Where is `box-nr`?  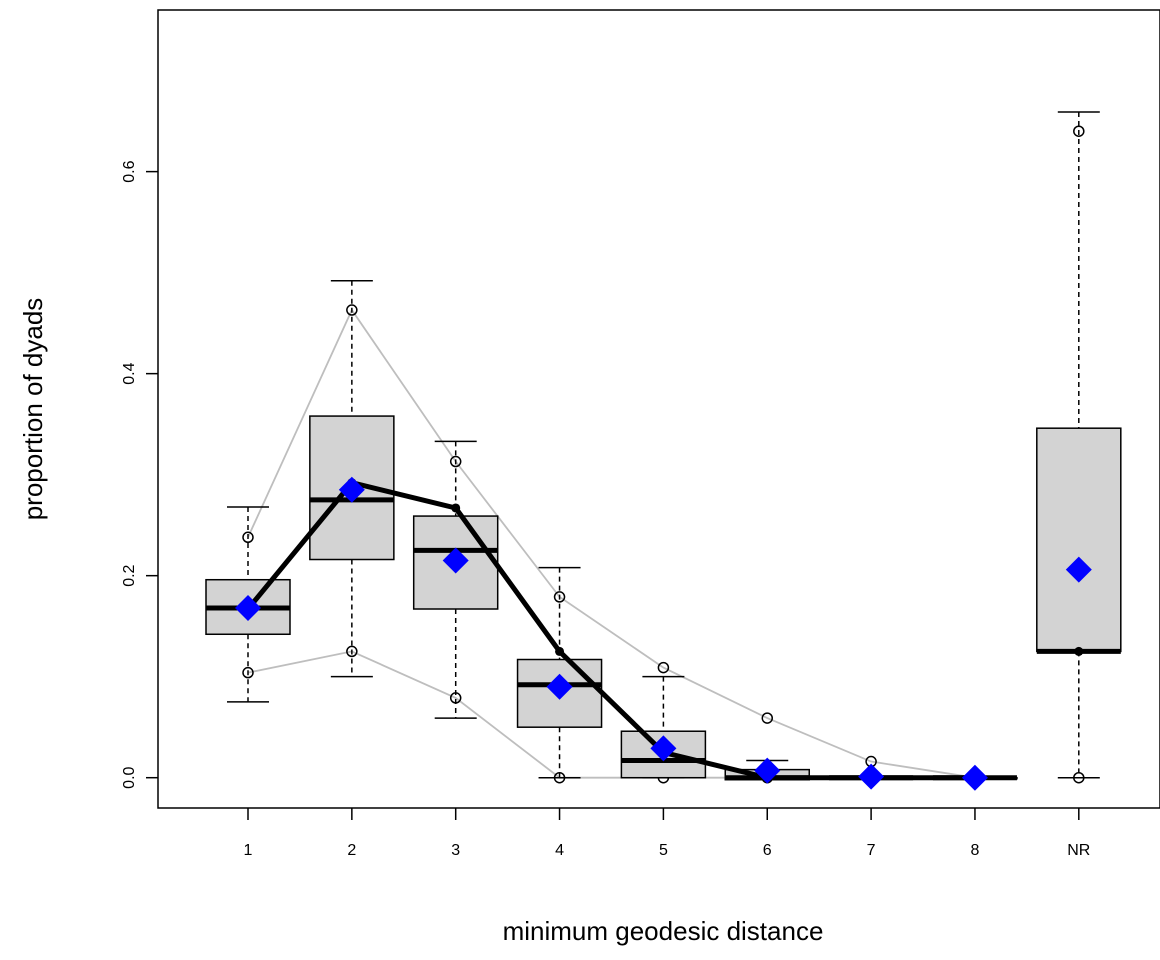
box-nr is located at coordinates (1079, 445).